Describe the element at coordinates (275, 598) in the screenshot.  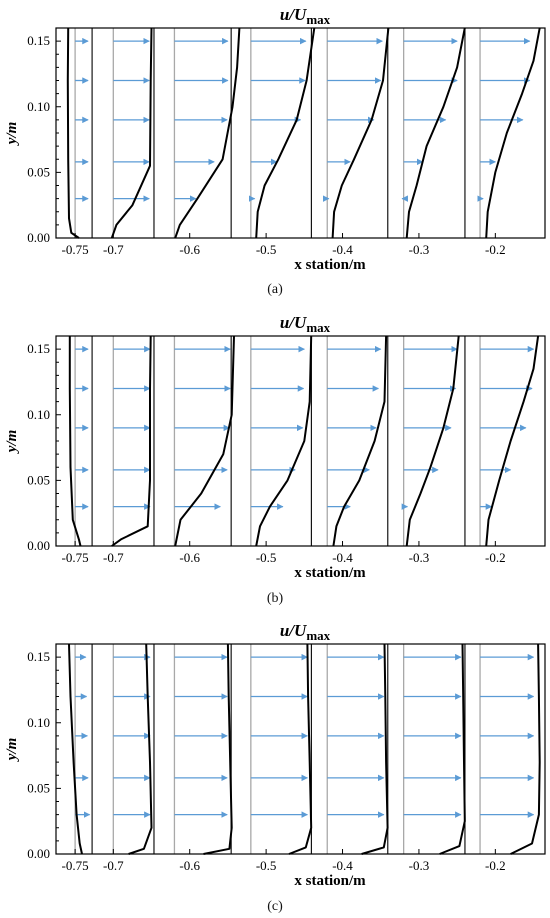
I see `caption-b: (b)` at that location.